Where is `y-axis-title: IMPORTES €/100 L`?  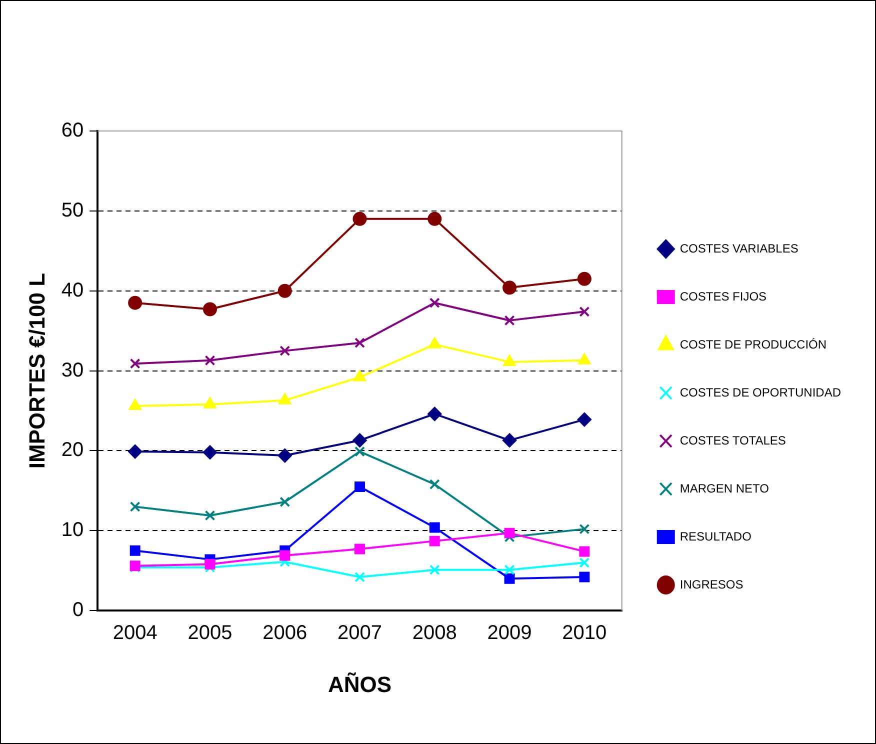
y-axis-title: IMPORTES €/100 L is located at coordinates (37, 370).